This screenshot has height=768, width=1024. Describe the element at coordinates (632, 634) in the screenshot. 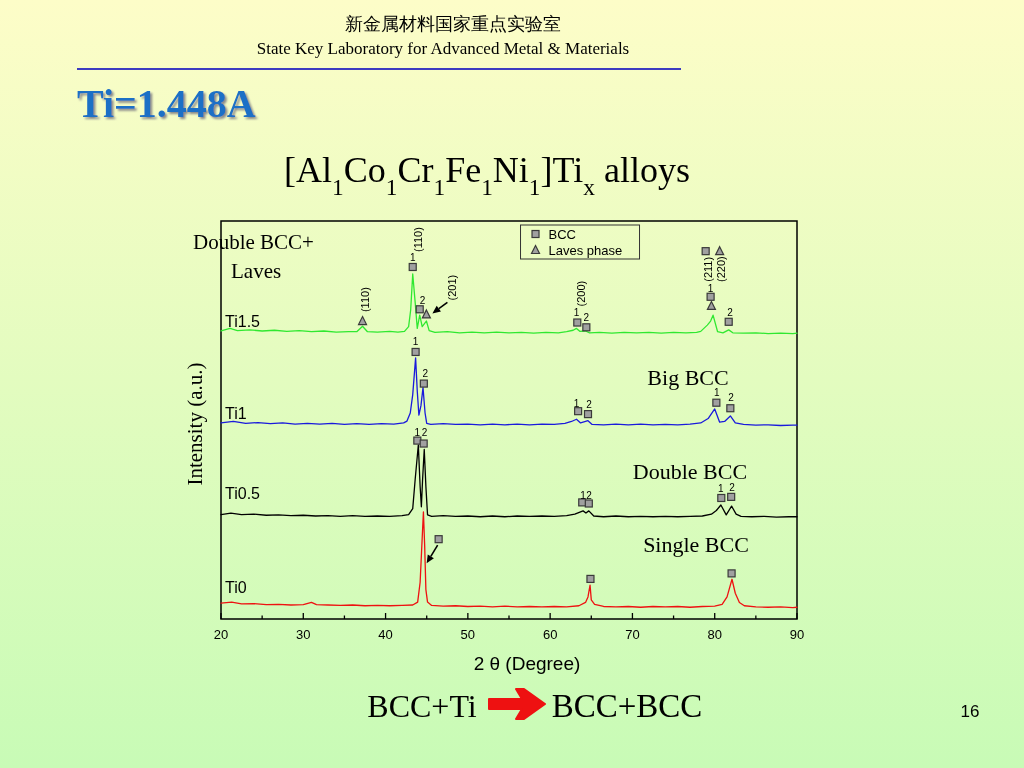

I see `x-tick-label: 70` at that location.